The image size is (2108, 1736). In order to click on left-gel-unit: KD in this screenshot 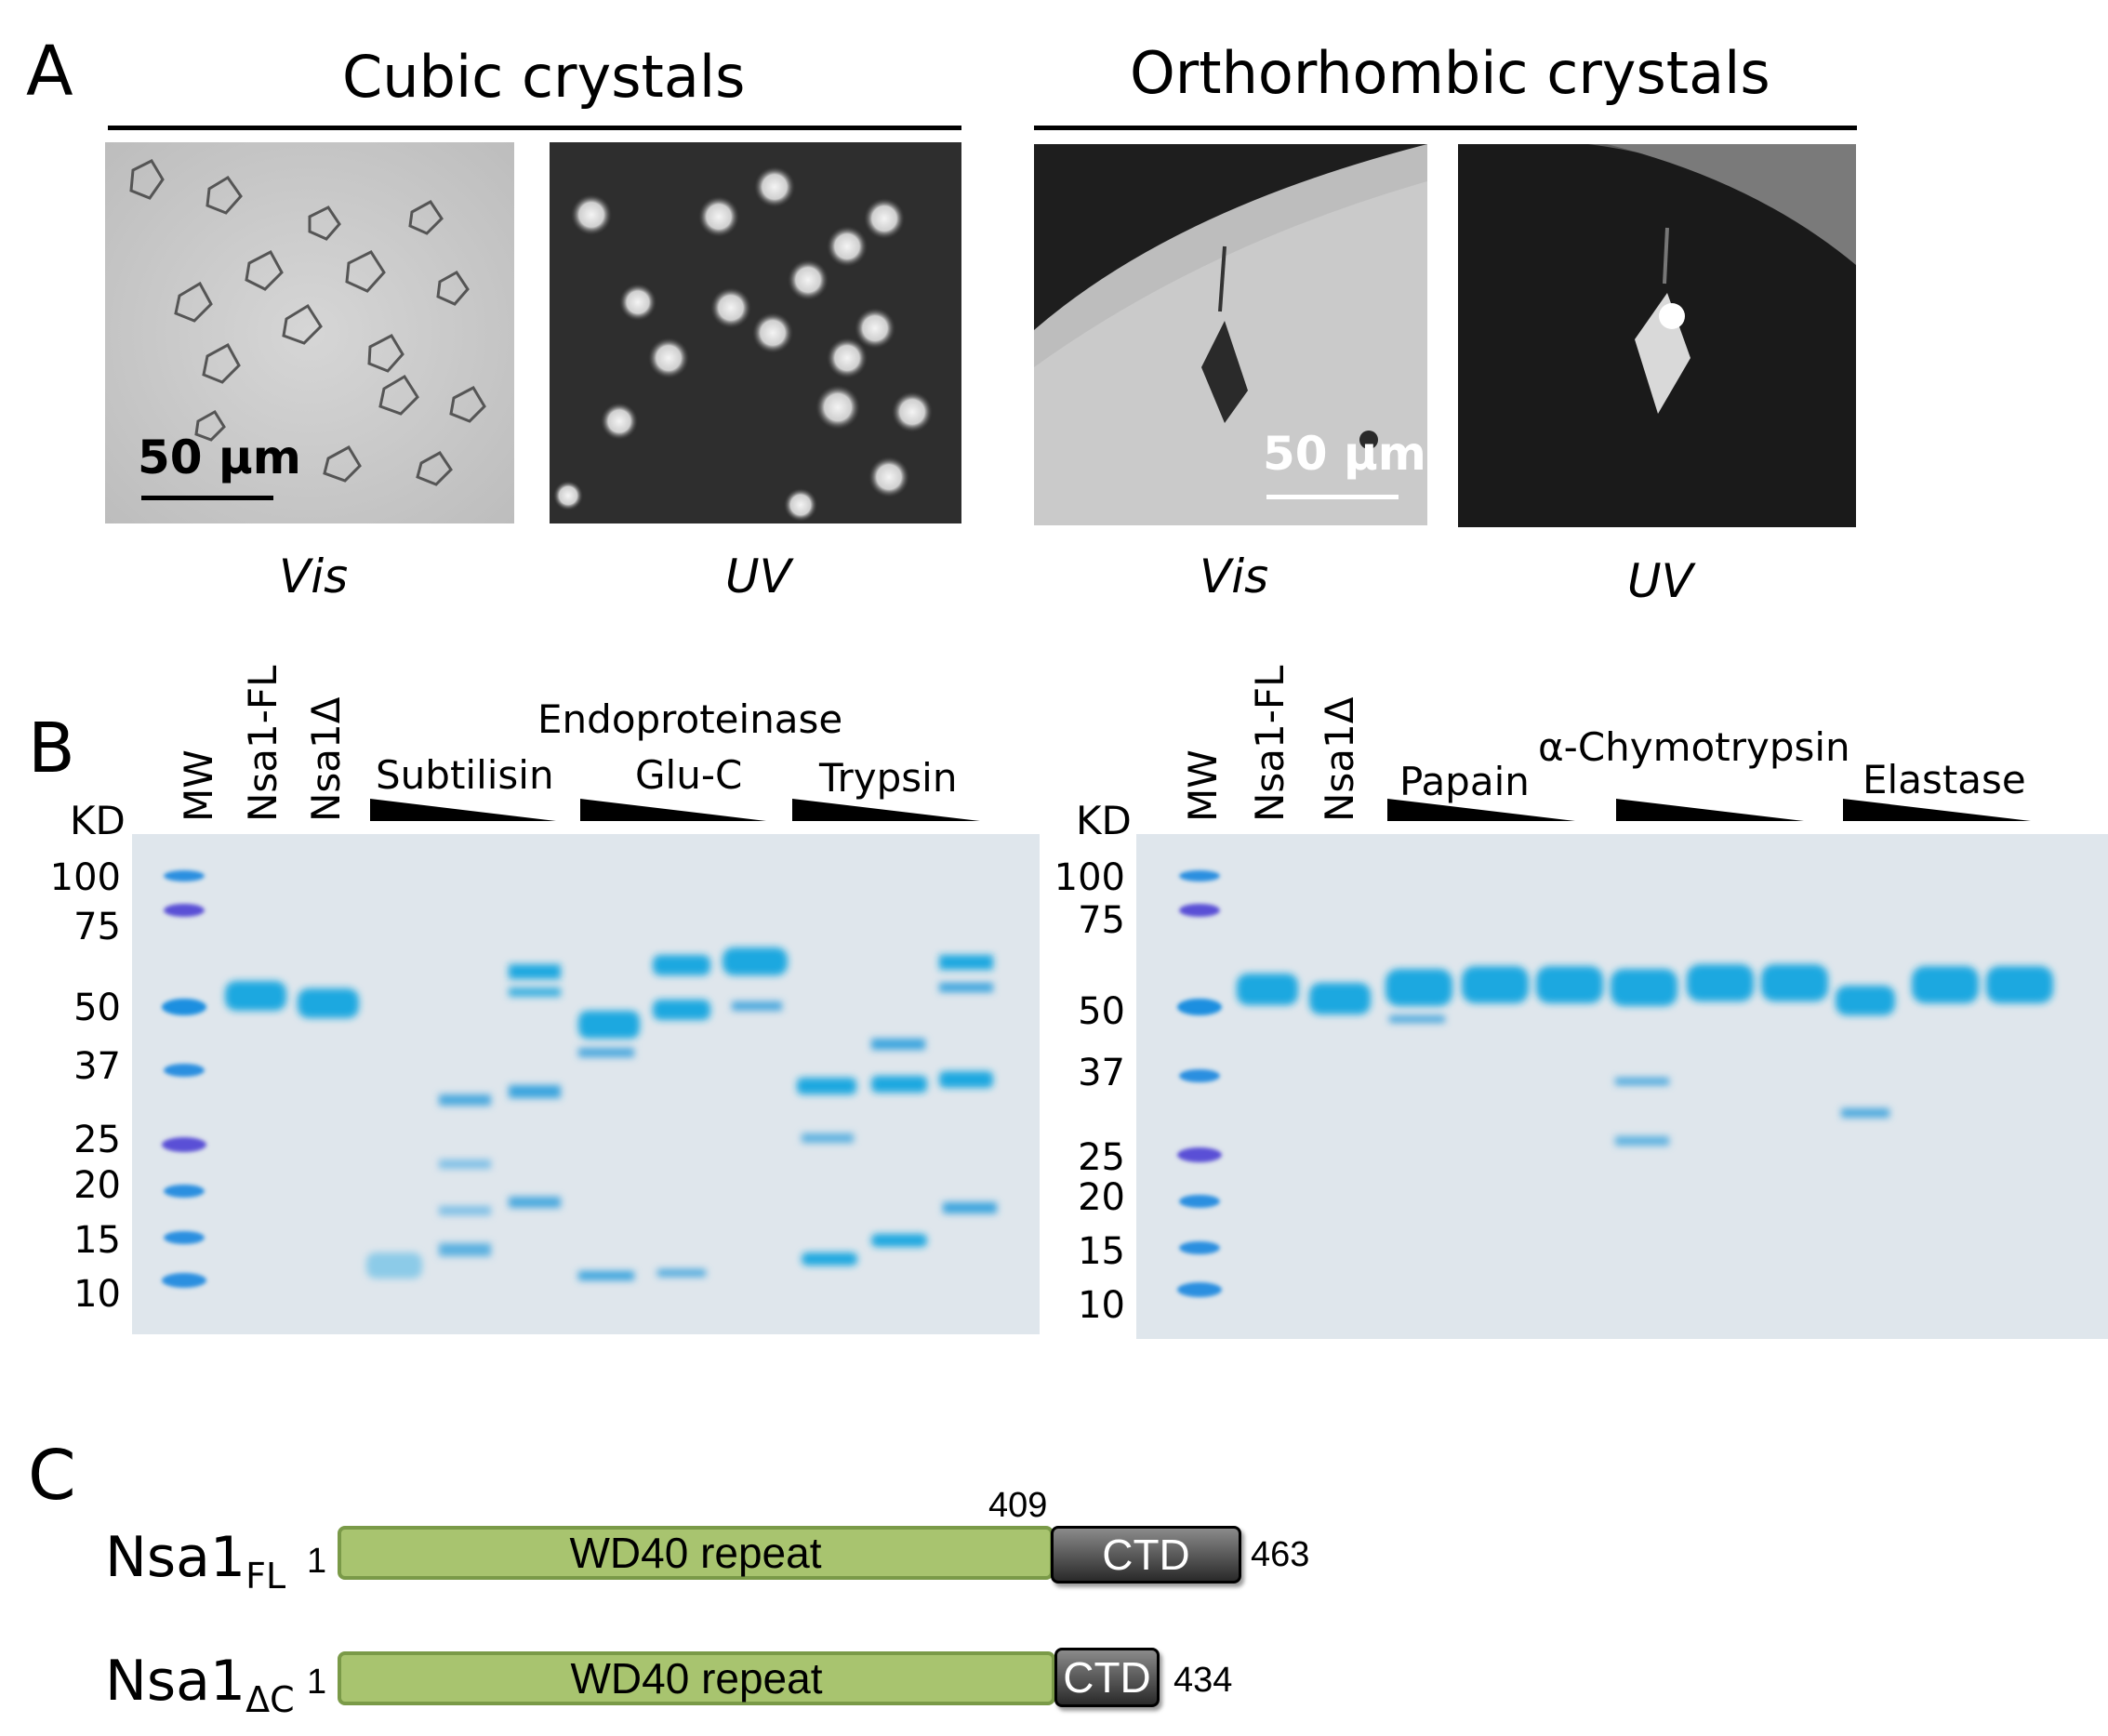, I will do `click(98, 820)`.